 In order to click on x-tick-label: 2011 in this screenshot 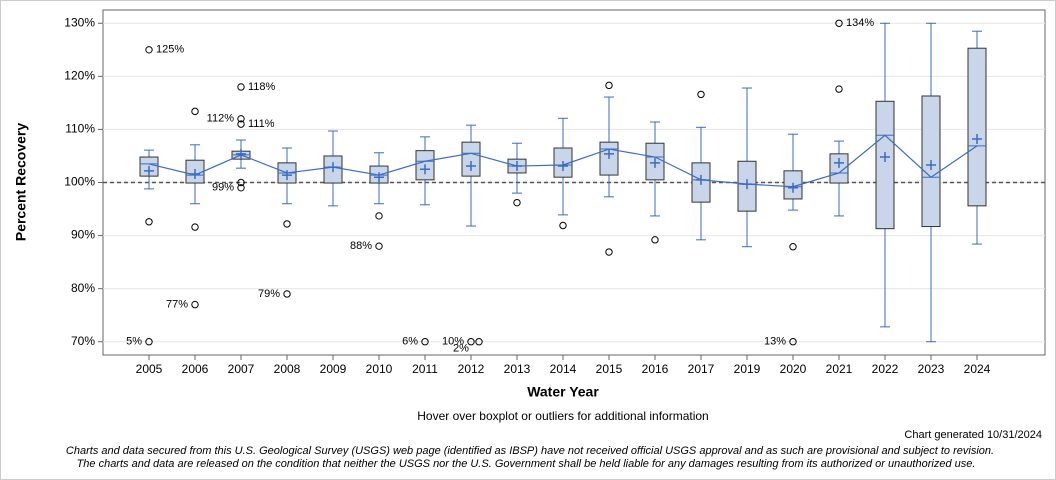, I will do `click(425, 369)`.